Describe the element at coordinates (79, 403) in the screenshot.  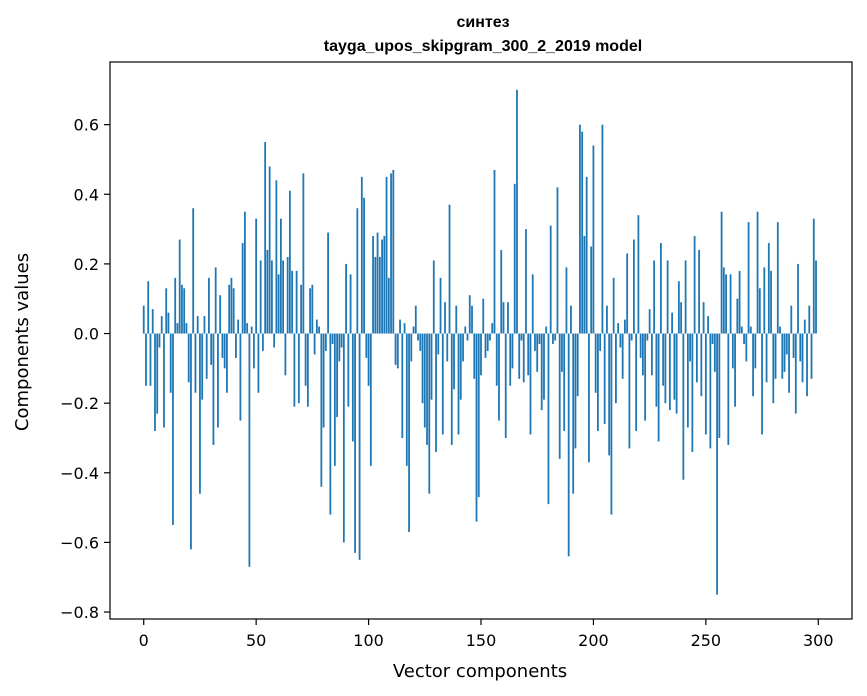
I see `y-tick-label: −0.2` at that location.